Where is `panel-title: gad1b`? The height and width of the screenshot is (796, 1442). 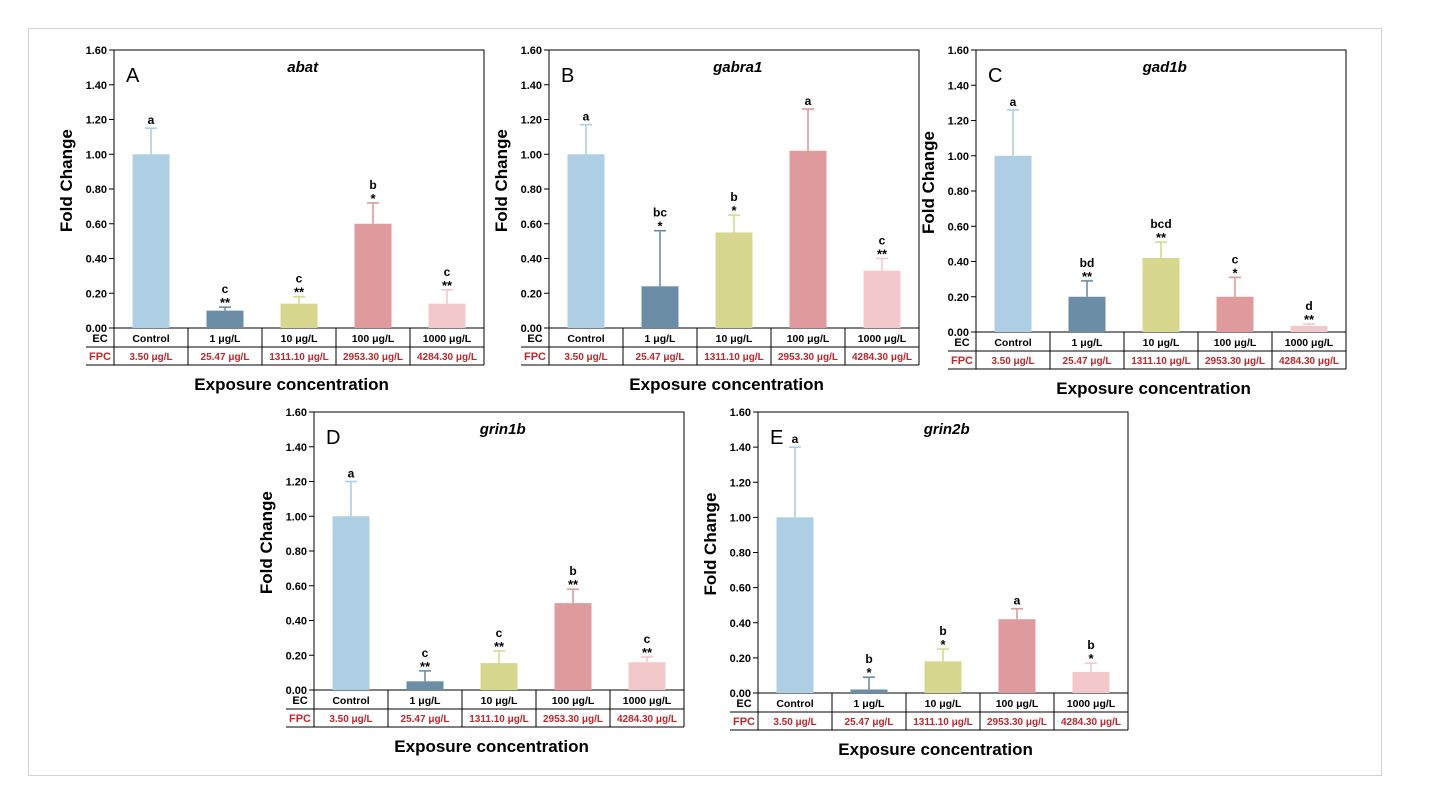 panel-title: gad1b is located at coordinates (1164, 67).